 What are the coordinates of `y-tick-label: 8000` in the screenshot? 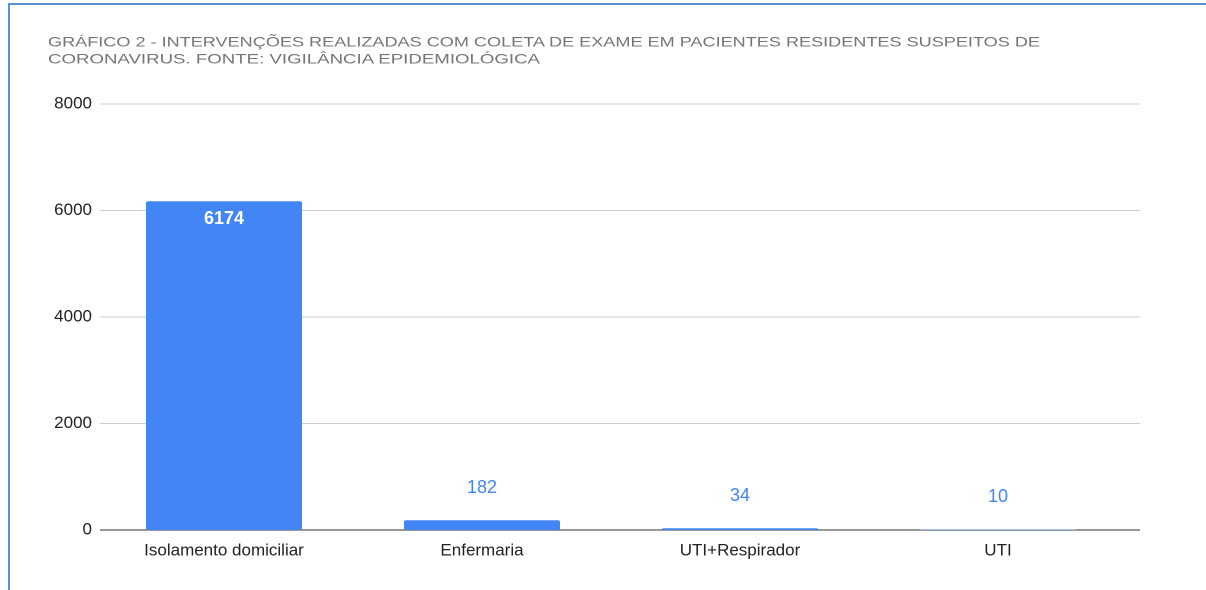 It's located at (73, 102).